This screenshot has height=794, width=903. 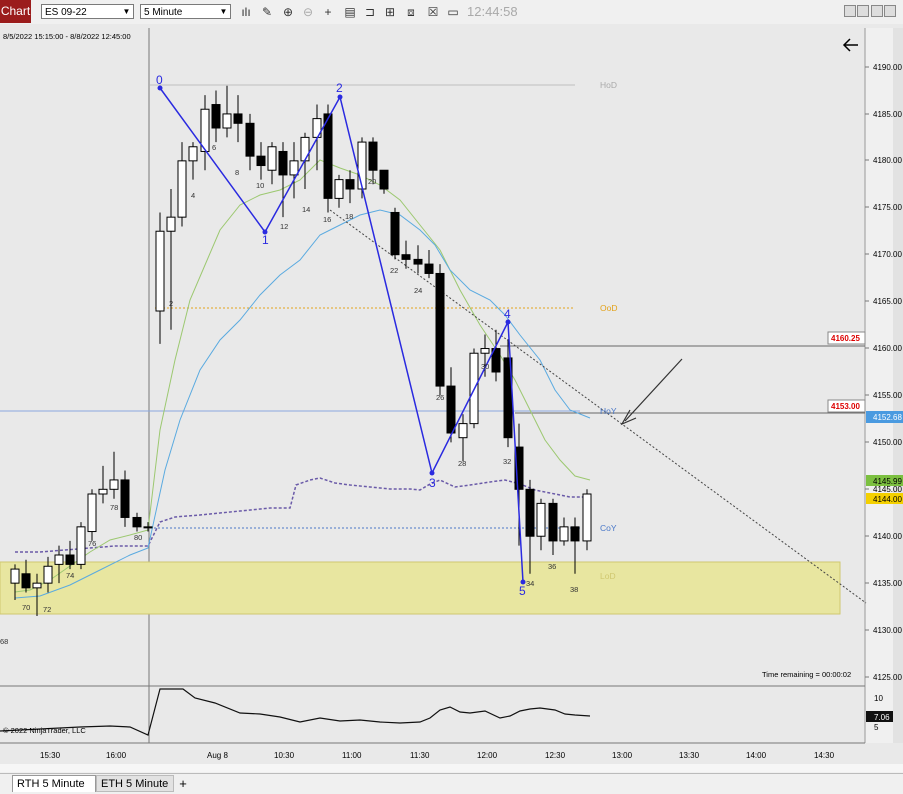 I want to click on maximize-icon, so click(x=890, y=11).